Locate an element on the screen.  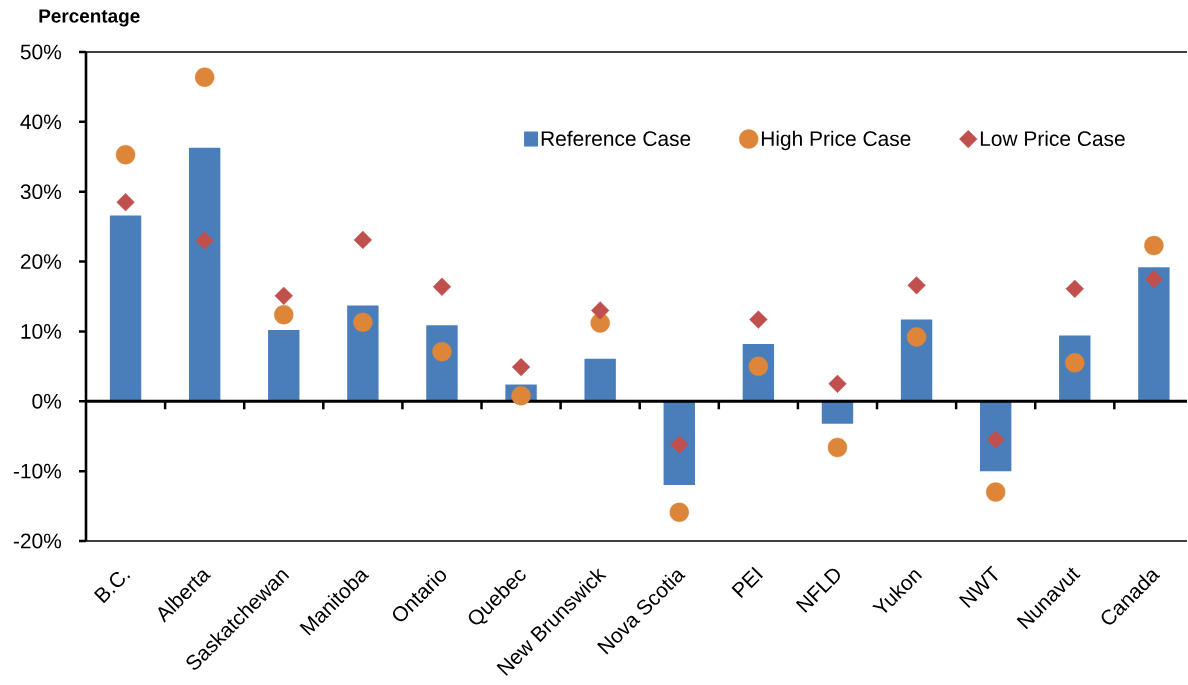
legend-label: High Price Case is located at coordinates (836, 140).